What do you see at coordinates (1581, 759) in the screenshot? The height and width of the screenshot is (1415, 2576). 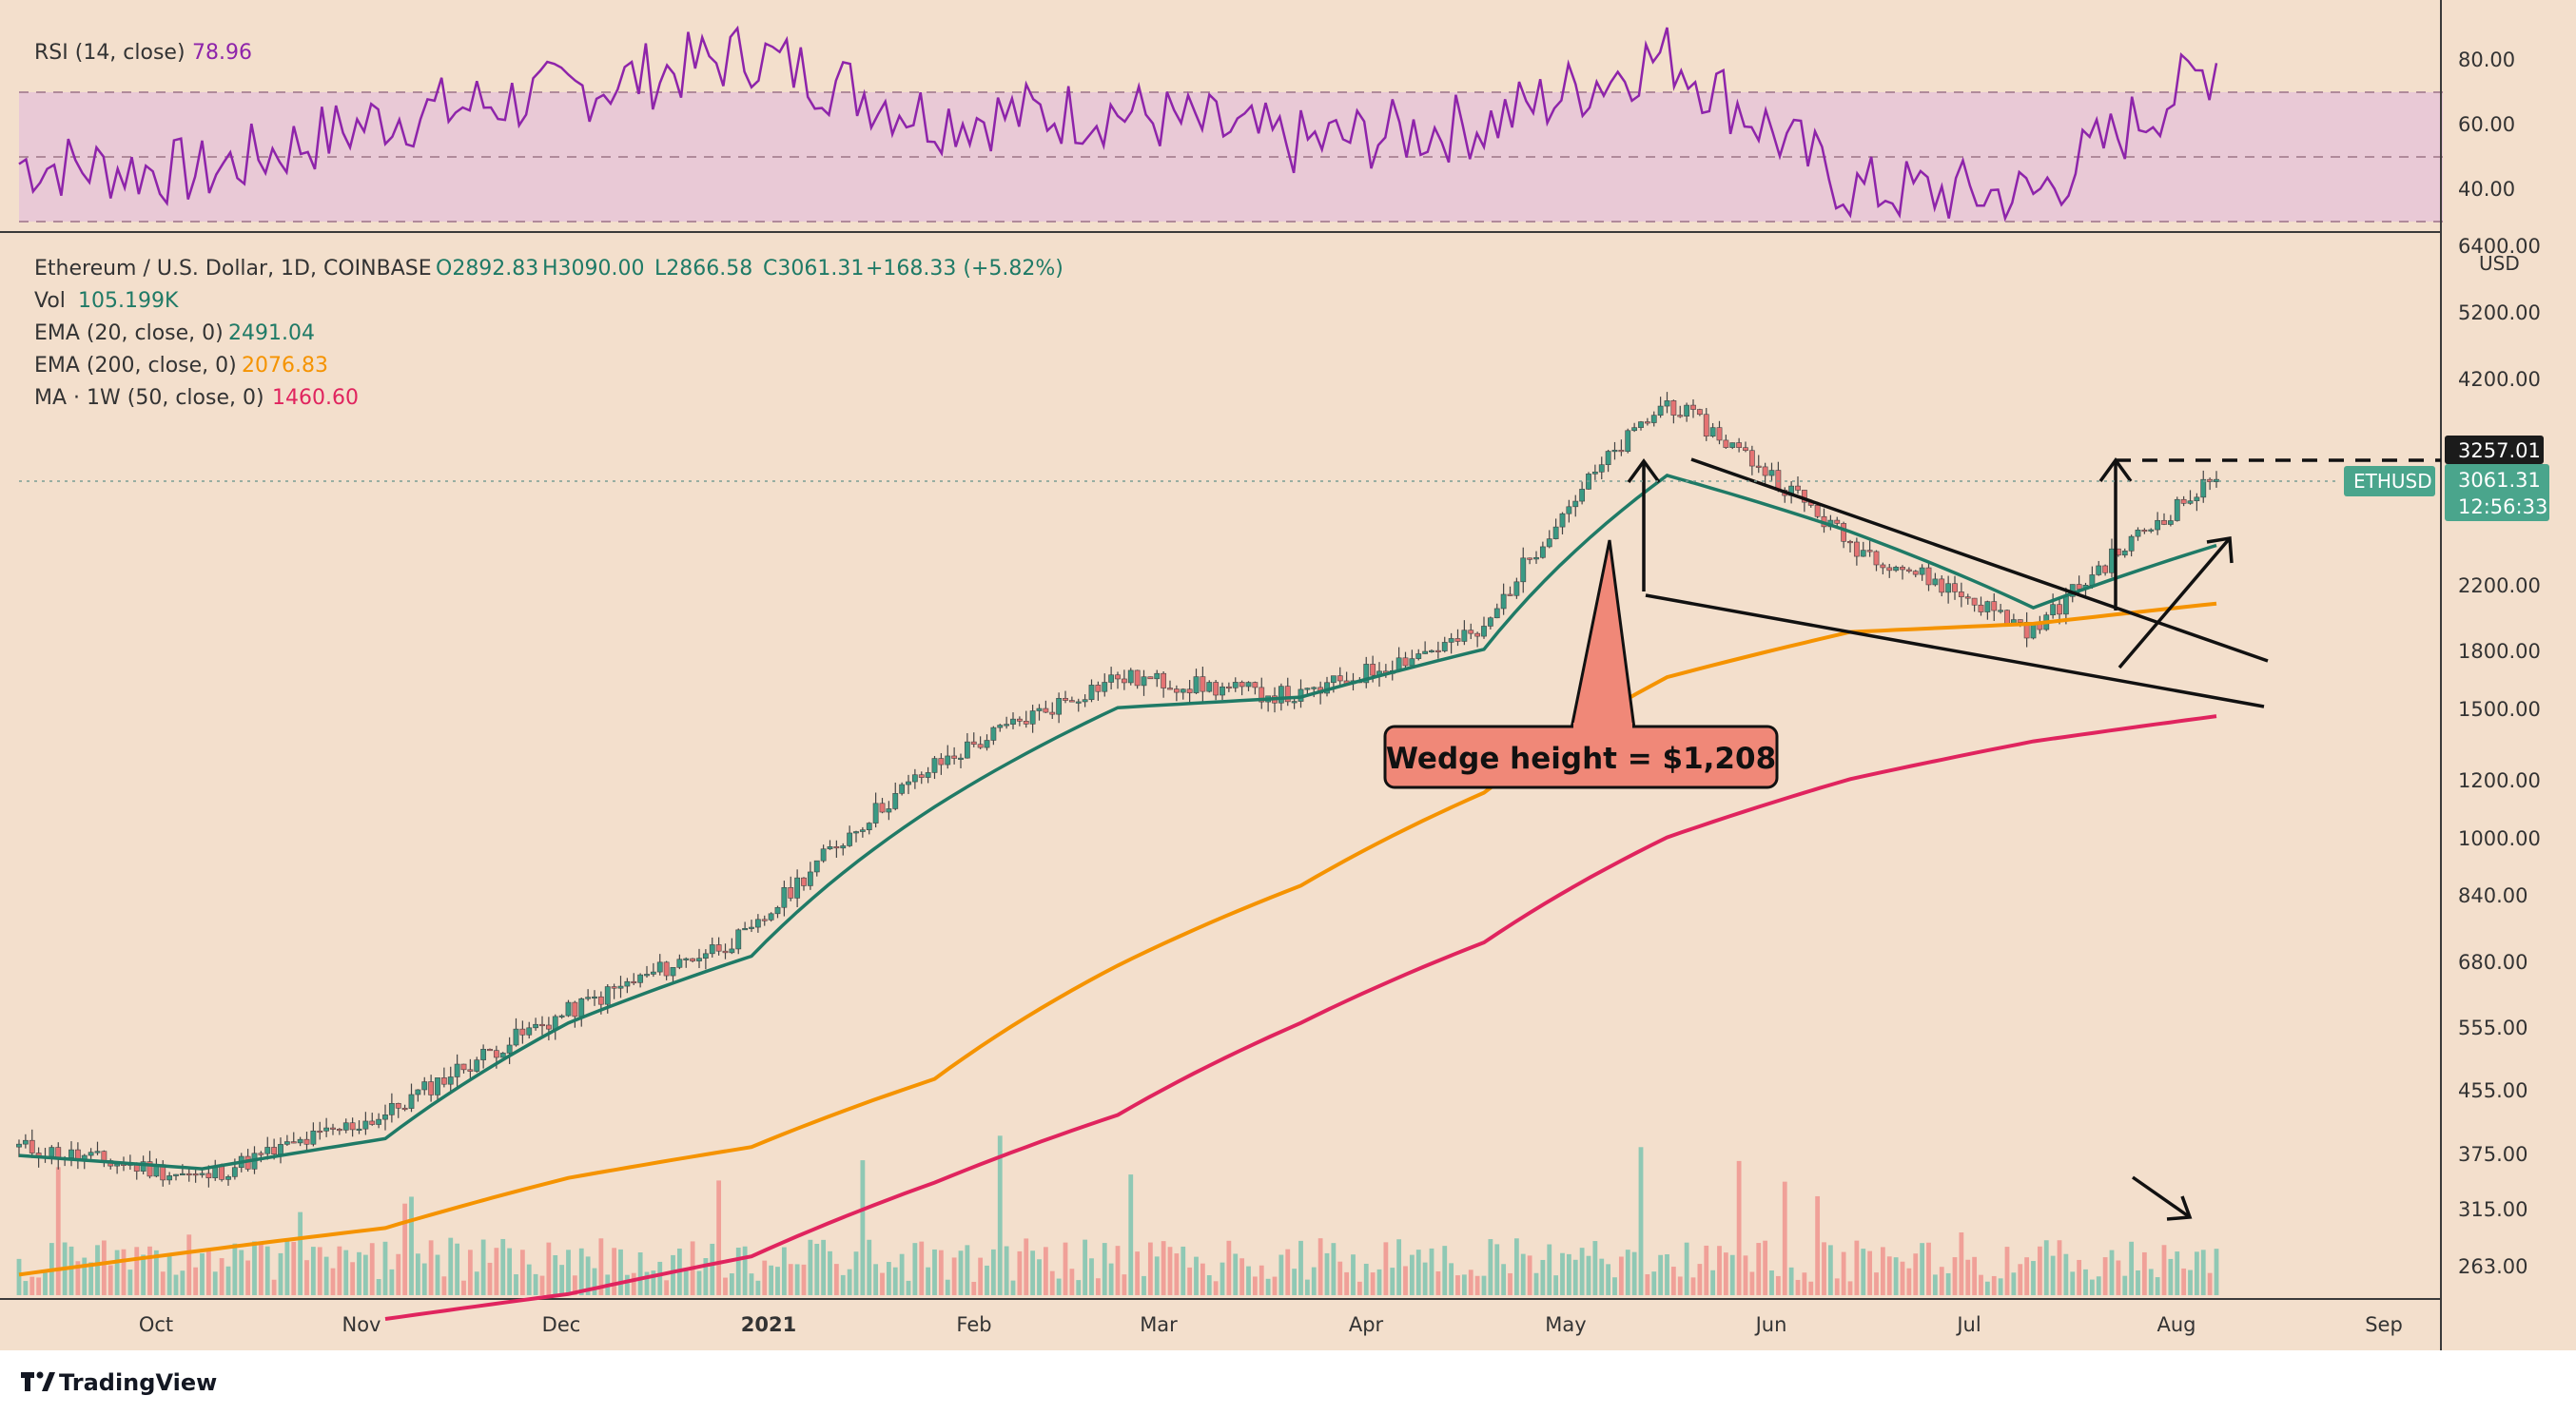 I see `callout-text: Wedge height = $1,208` at bounding box center [1581, 759].